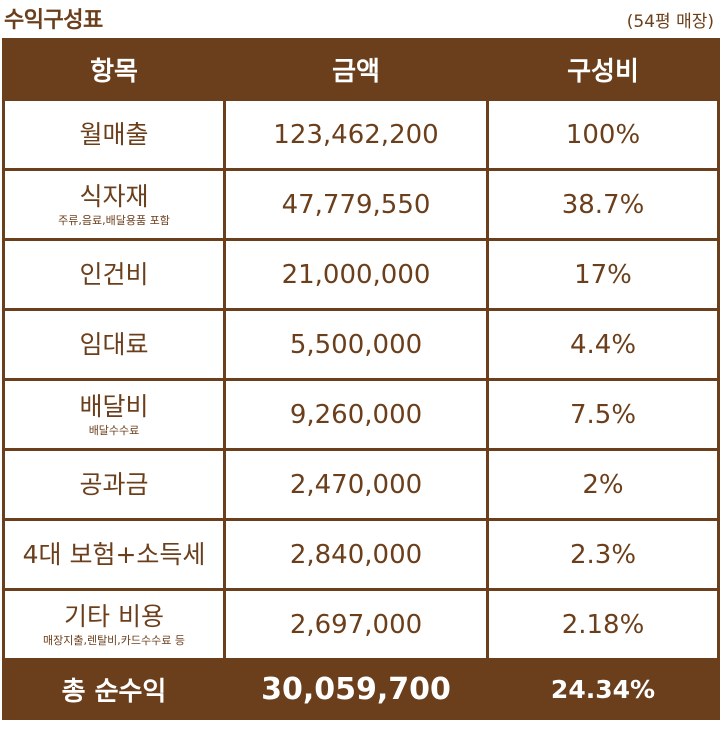 This screenshot has width=722, height=736. What do you see at coordinates (114, 616) in the screenshot?
I see `item-label: 기타 비용` at bounding box center [114, 616].